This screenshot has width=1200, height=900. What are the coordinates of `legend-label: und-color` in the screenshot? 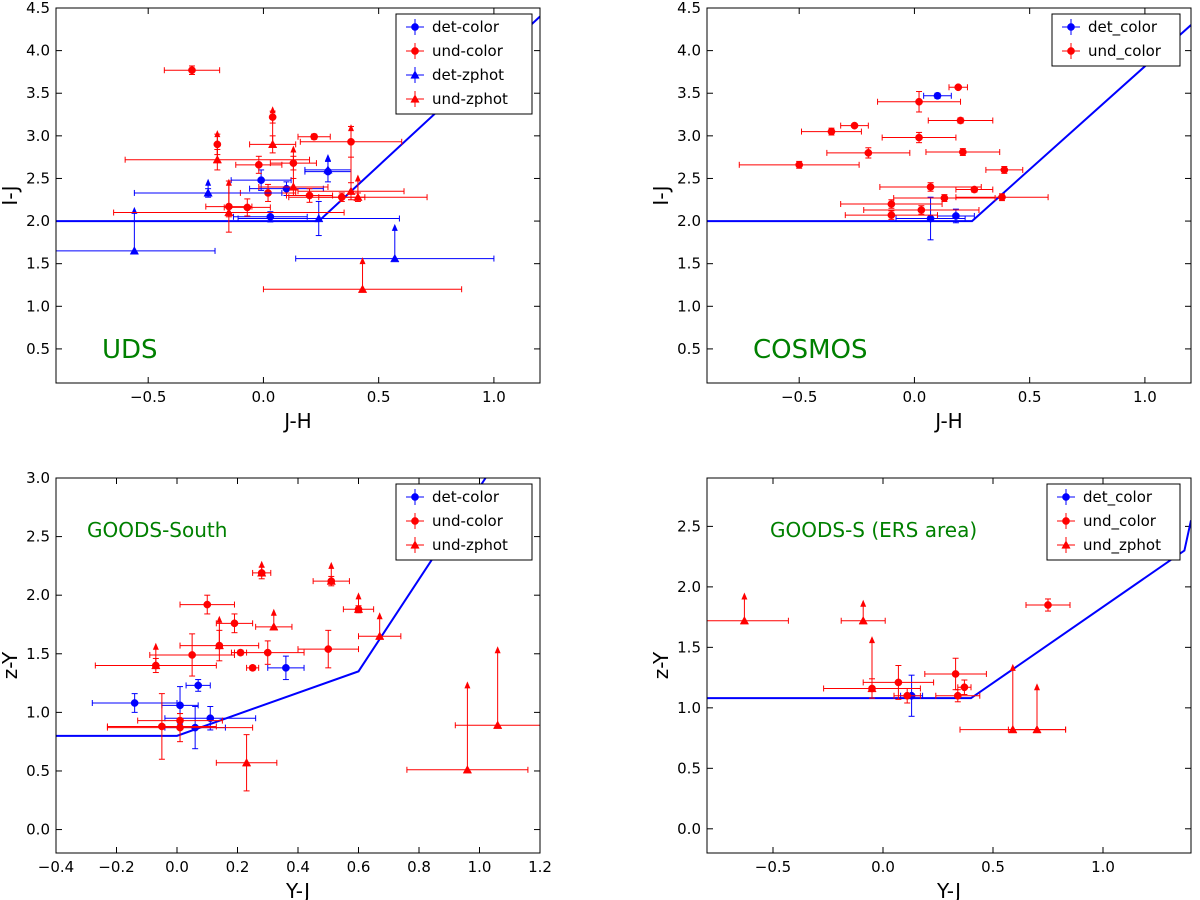 It's located at (468, 521).